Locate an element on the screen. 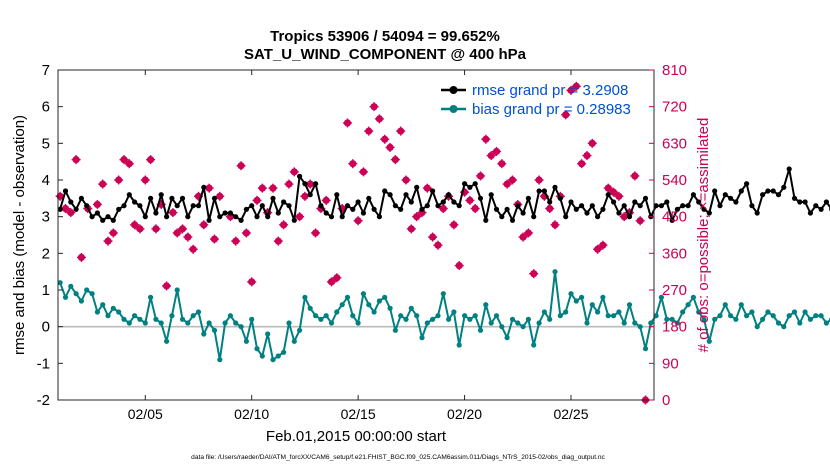 The image size is (830, 470). rmse-series is located at coordinates (443, 194).